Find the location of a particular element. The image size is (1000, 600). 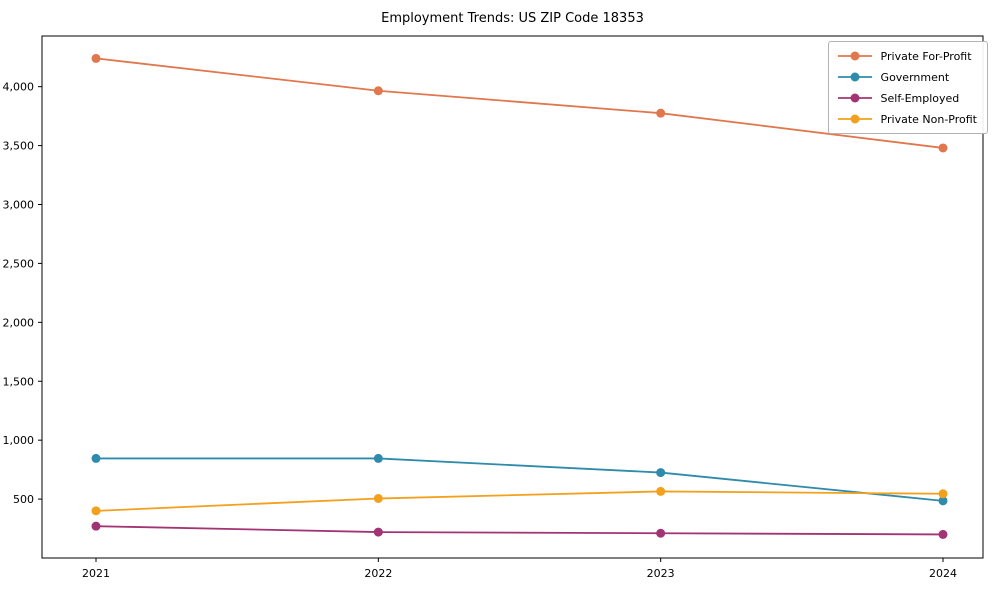

legend-item: Private For-Profit is located at coordinates (907, 56).